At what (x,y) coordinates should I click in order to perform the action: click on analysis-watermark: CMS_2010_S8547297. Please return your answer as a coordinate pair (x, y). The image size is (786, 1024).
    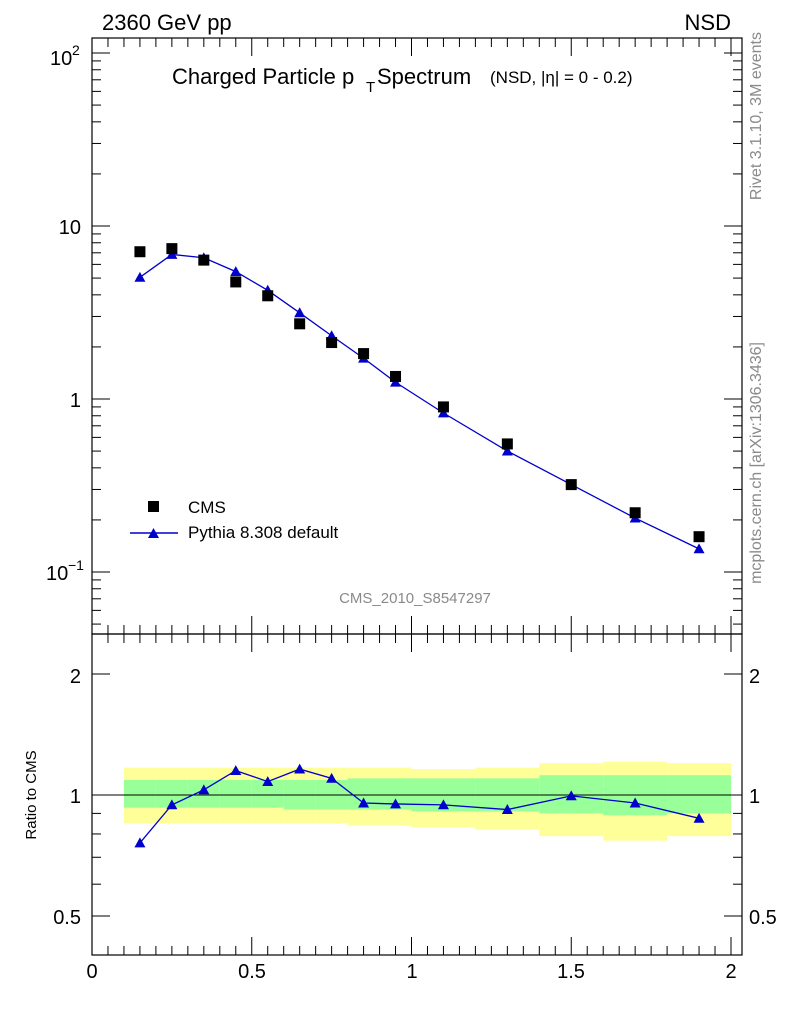
    Looking at the image, I should click on (415, 598).